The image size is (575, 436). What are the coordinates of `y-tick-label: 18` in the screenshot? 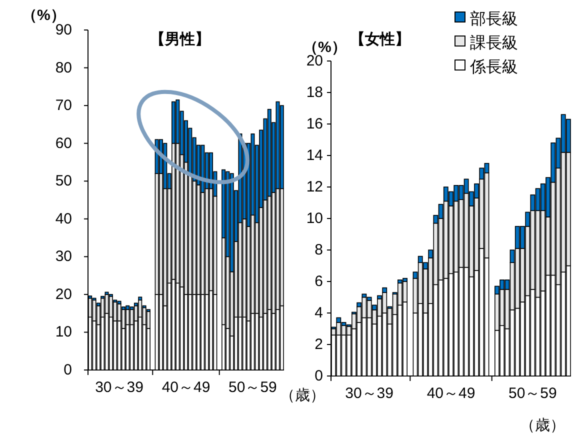 It's located at (314, 92).